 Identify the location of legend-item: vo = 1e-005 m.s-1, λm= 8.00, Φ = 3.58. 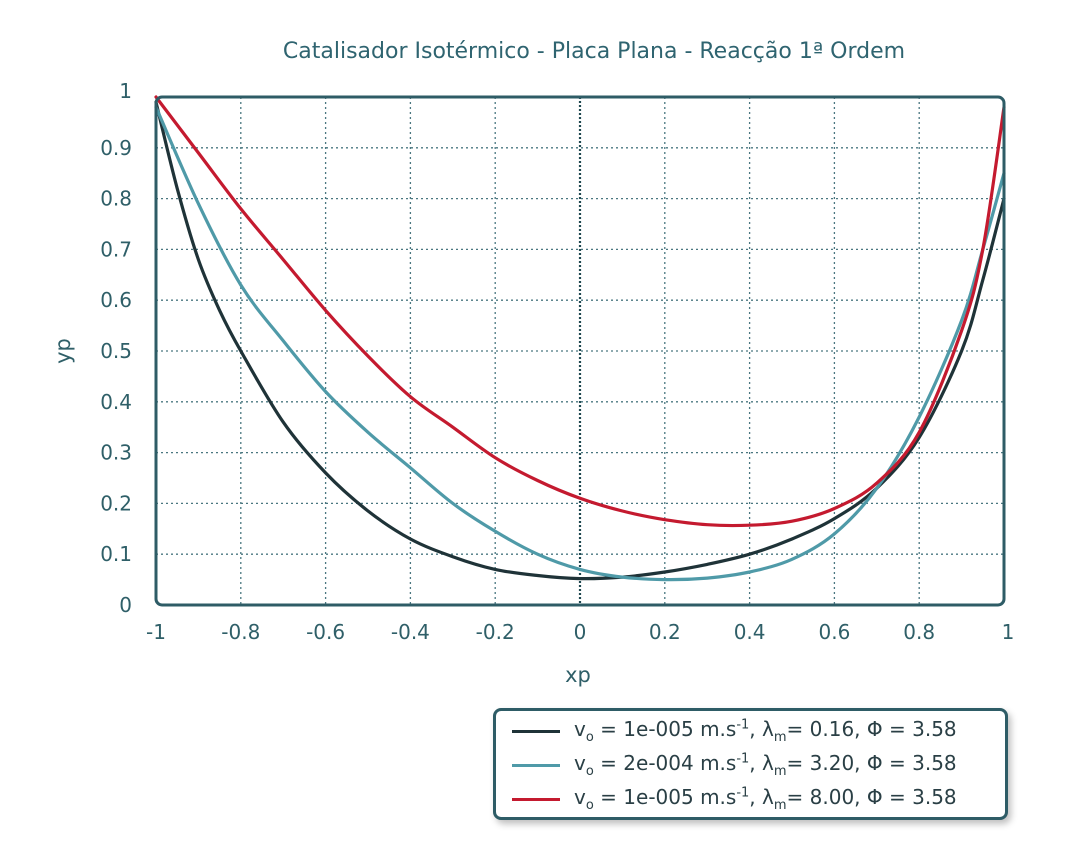
(758, 799).